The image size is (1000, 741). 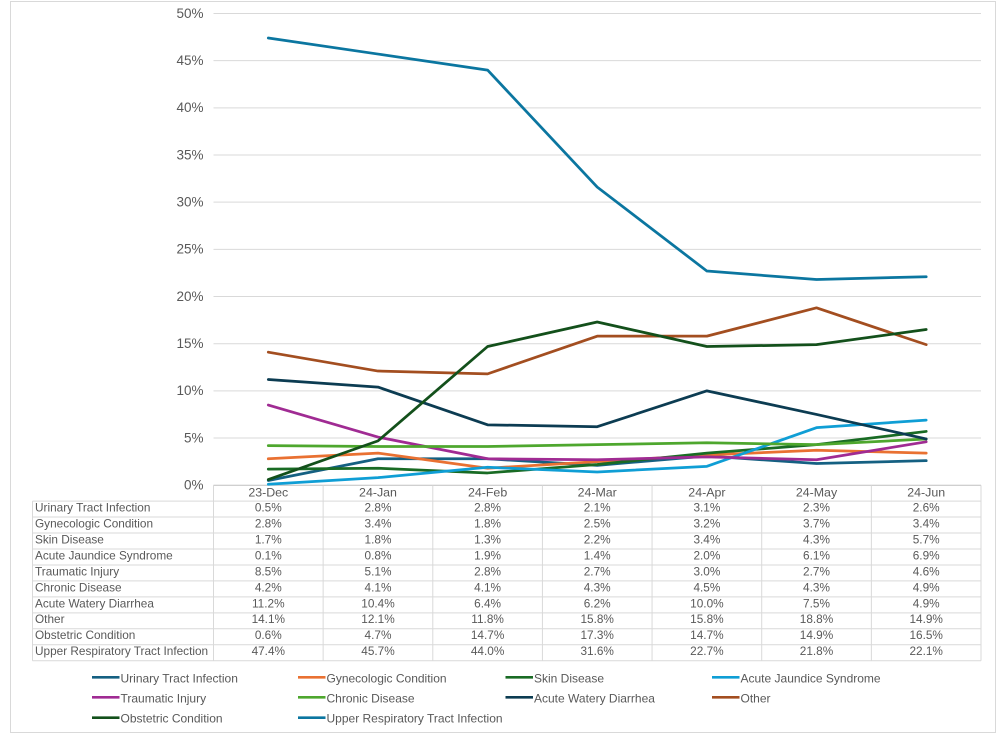 What do you see at coordinates (189, 296) in the screenshot?
I see `svg-text: 20%` at bounding box center [189, 296].